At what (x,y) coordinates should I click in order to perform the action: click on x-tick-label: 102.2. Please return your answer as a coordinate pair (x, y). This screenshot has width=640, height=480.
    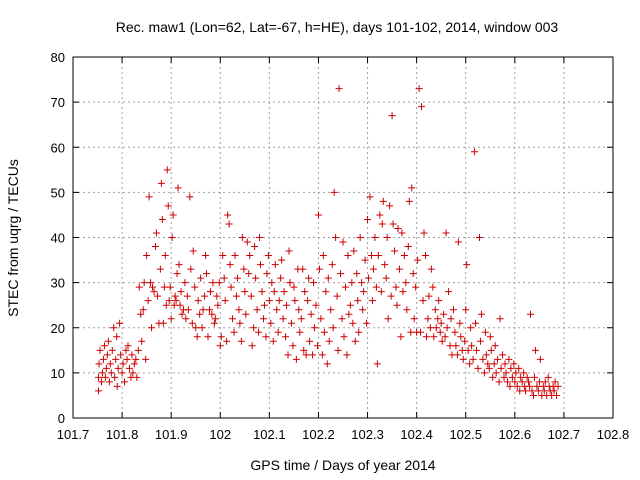
    Looking at the image, I should click on (318, 434).